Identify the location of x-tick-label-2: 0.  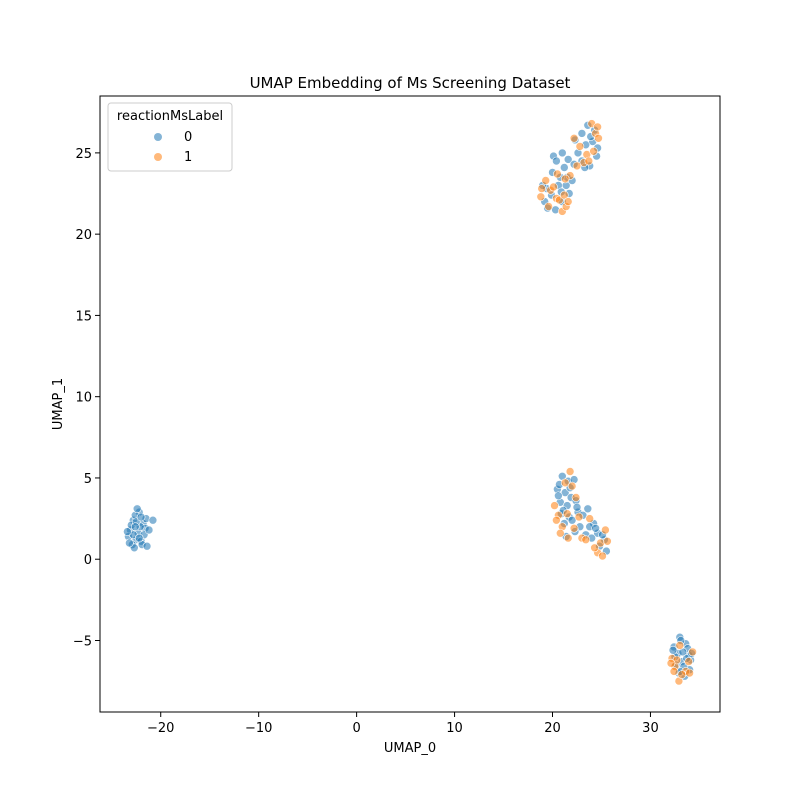
(356, 728).